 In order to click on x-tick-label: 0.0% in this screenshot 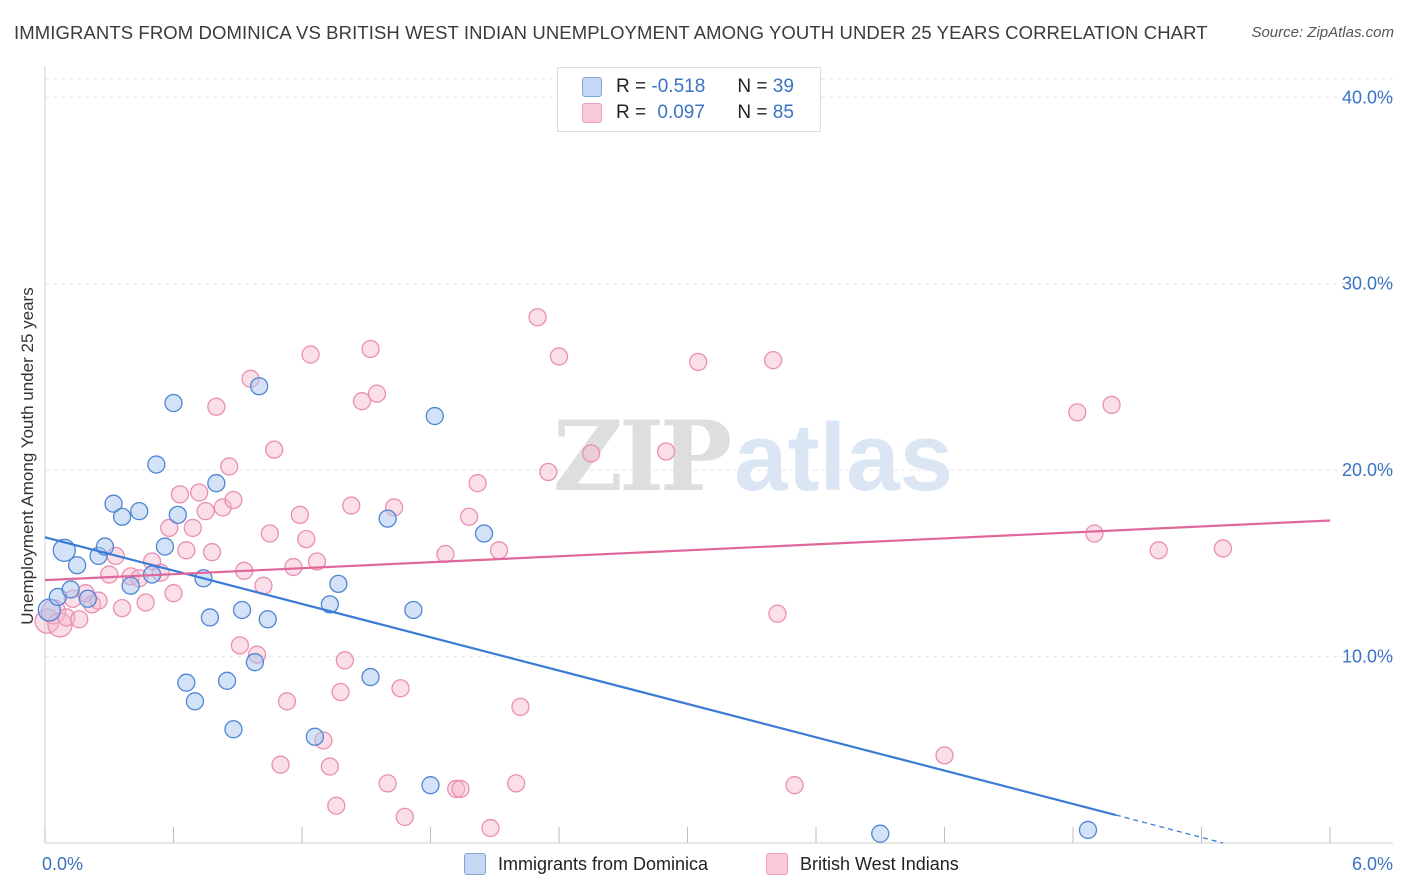, I will do `click(62, 864)`.